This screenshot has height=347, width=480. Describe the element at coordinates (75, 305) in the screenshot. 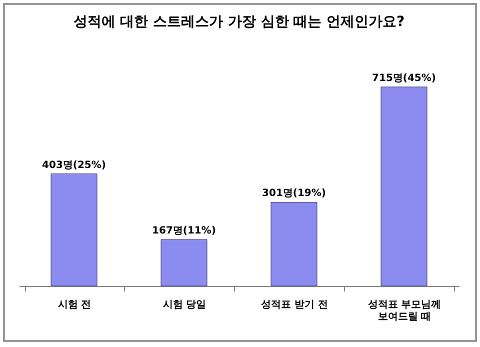

I see `x-tick-label: 시험 전` at that location.